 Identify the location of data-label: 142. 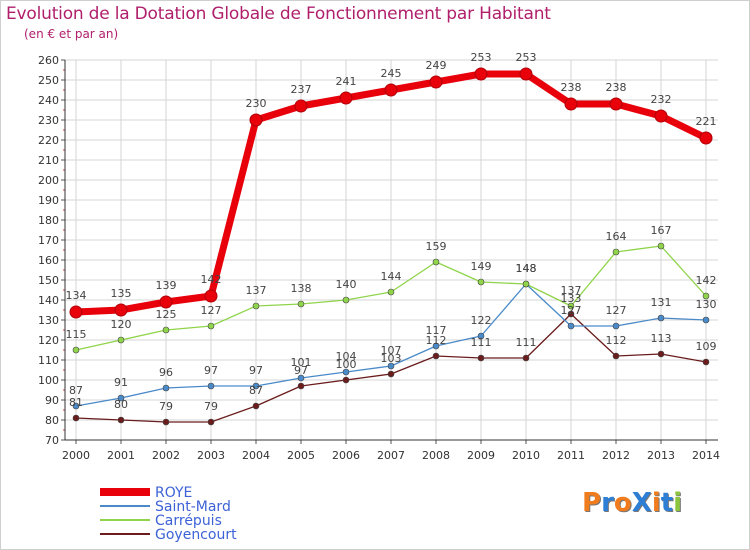
(706, 280).